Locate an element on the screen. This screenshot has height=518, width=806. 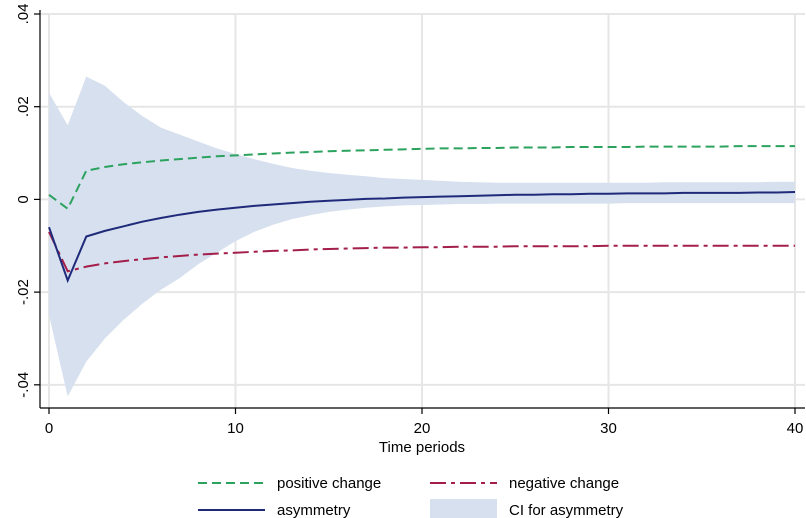
legend-label-positive-change: positive change is located at coordinates (329, 483).